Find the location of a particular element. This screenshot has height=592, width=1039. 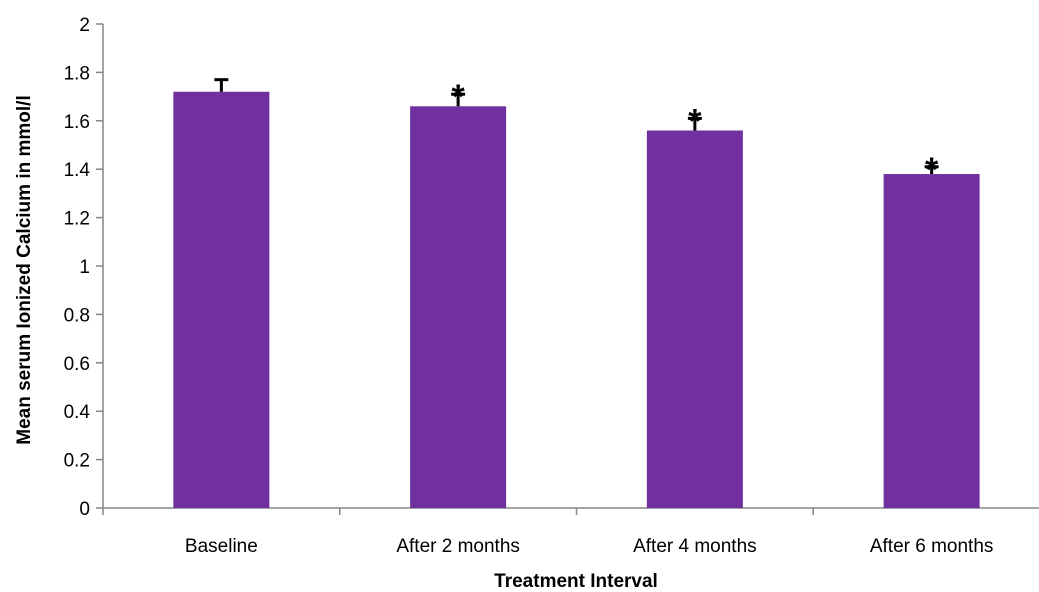

y-tick-label: 1.8 is located at coordinates (77, 73).